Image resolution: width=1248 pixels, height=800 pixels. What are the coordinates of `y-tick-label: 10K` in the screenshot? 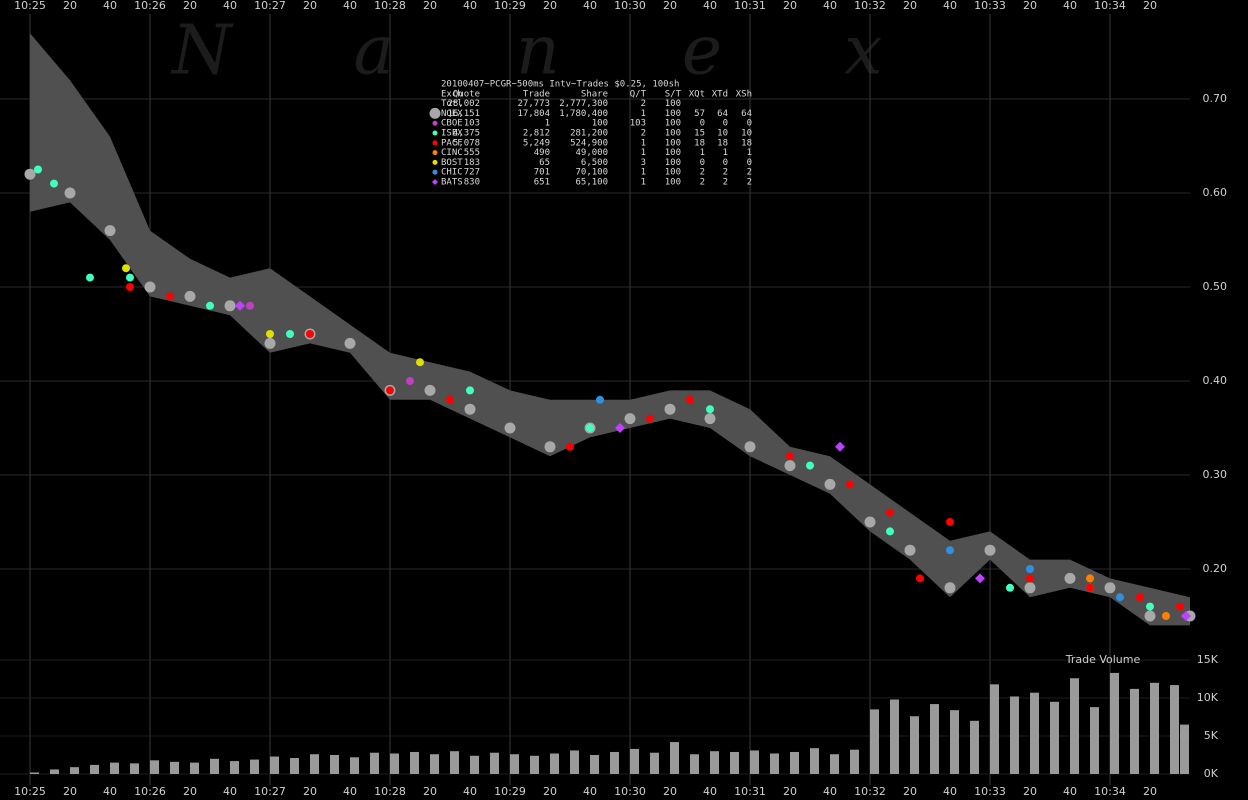 It's located at (1208, 697).